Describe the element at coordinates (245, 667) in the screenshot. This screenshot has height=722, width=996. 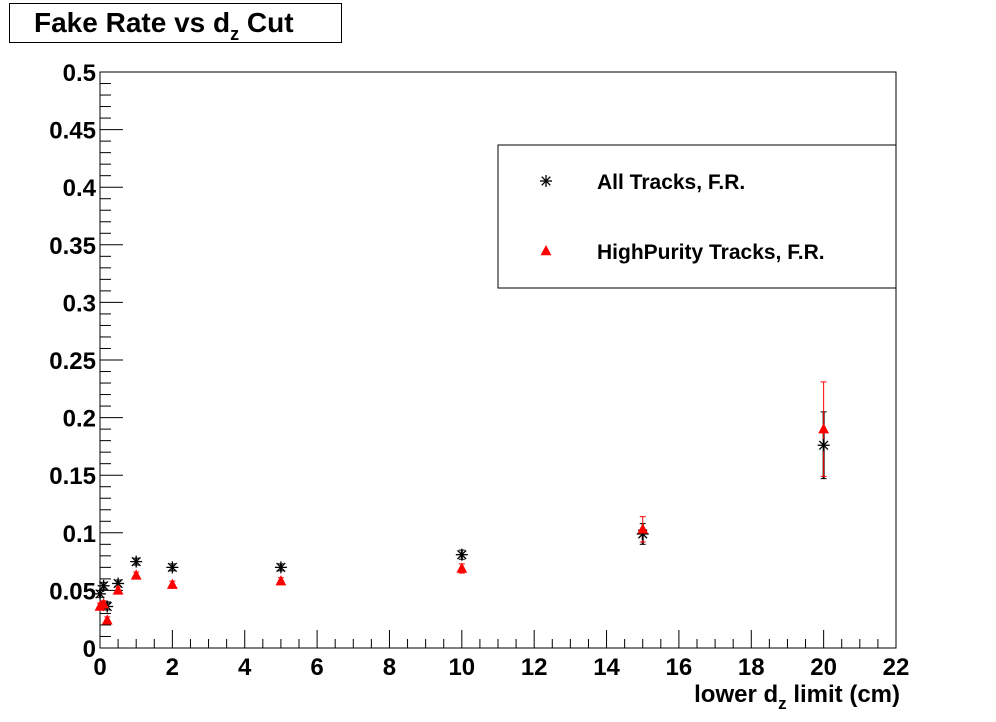
I see `x-tick-label: 4` at that location.